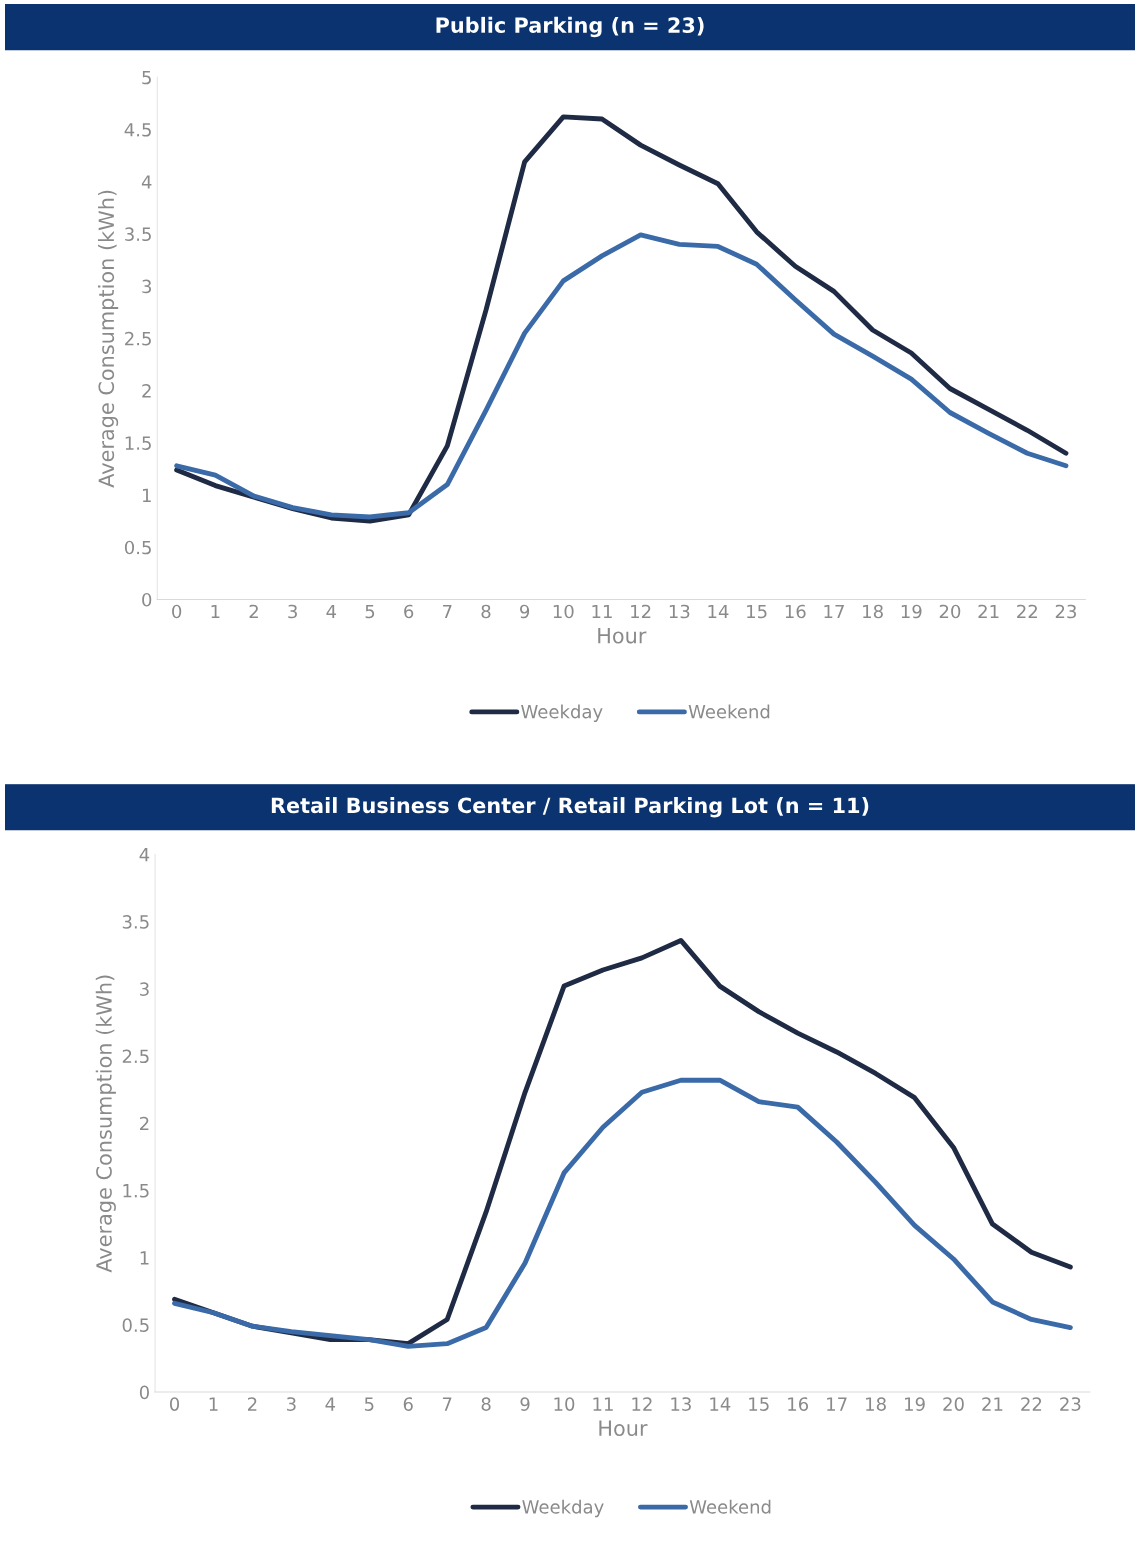 The height and width of the screenshot is (1545, 1140). Describe the element at coordinates (570, 27) in the screenshot. I see `chart-title: Public Parking (n = 23)` at that location.